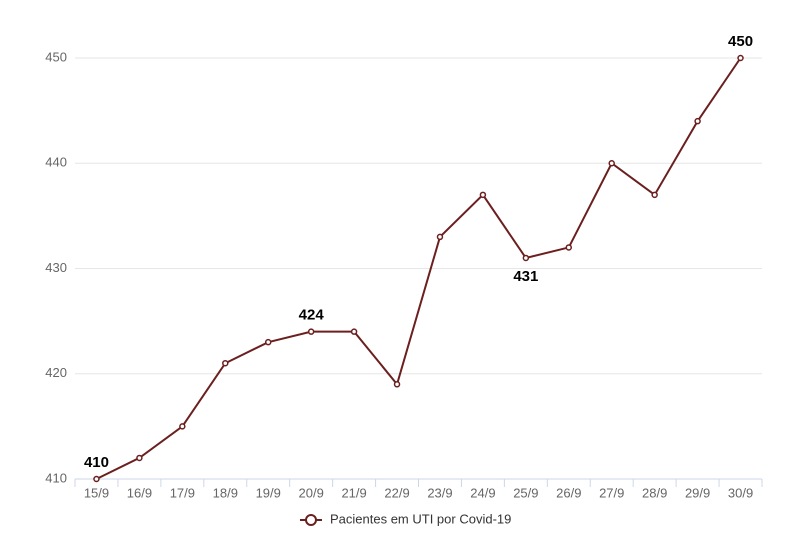 The height and width of the screenshot is (537, 800). What do you see at coordinates (182, 492) in the screenshot?
I see `x-tick-label: 17/9` at bounding box center [182, 492].